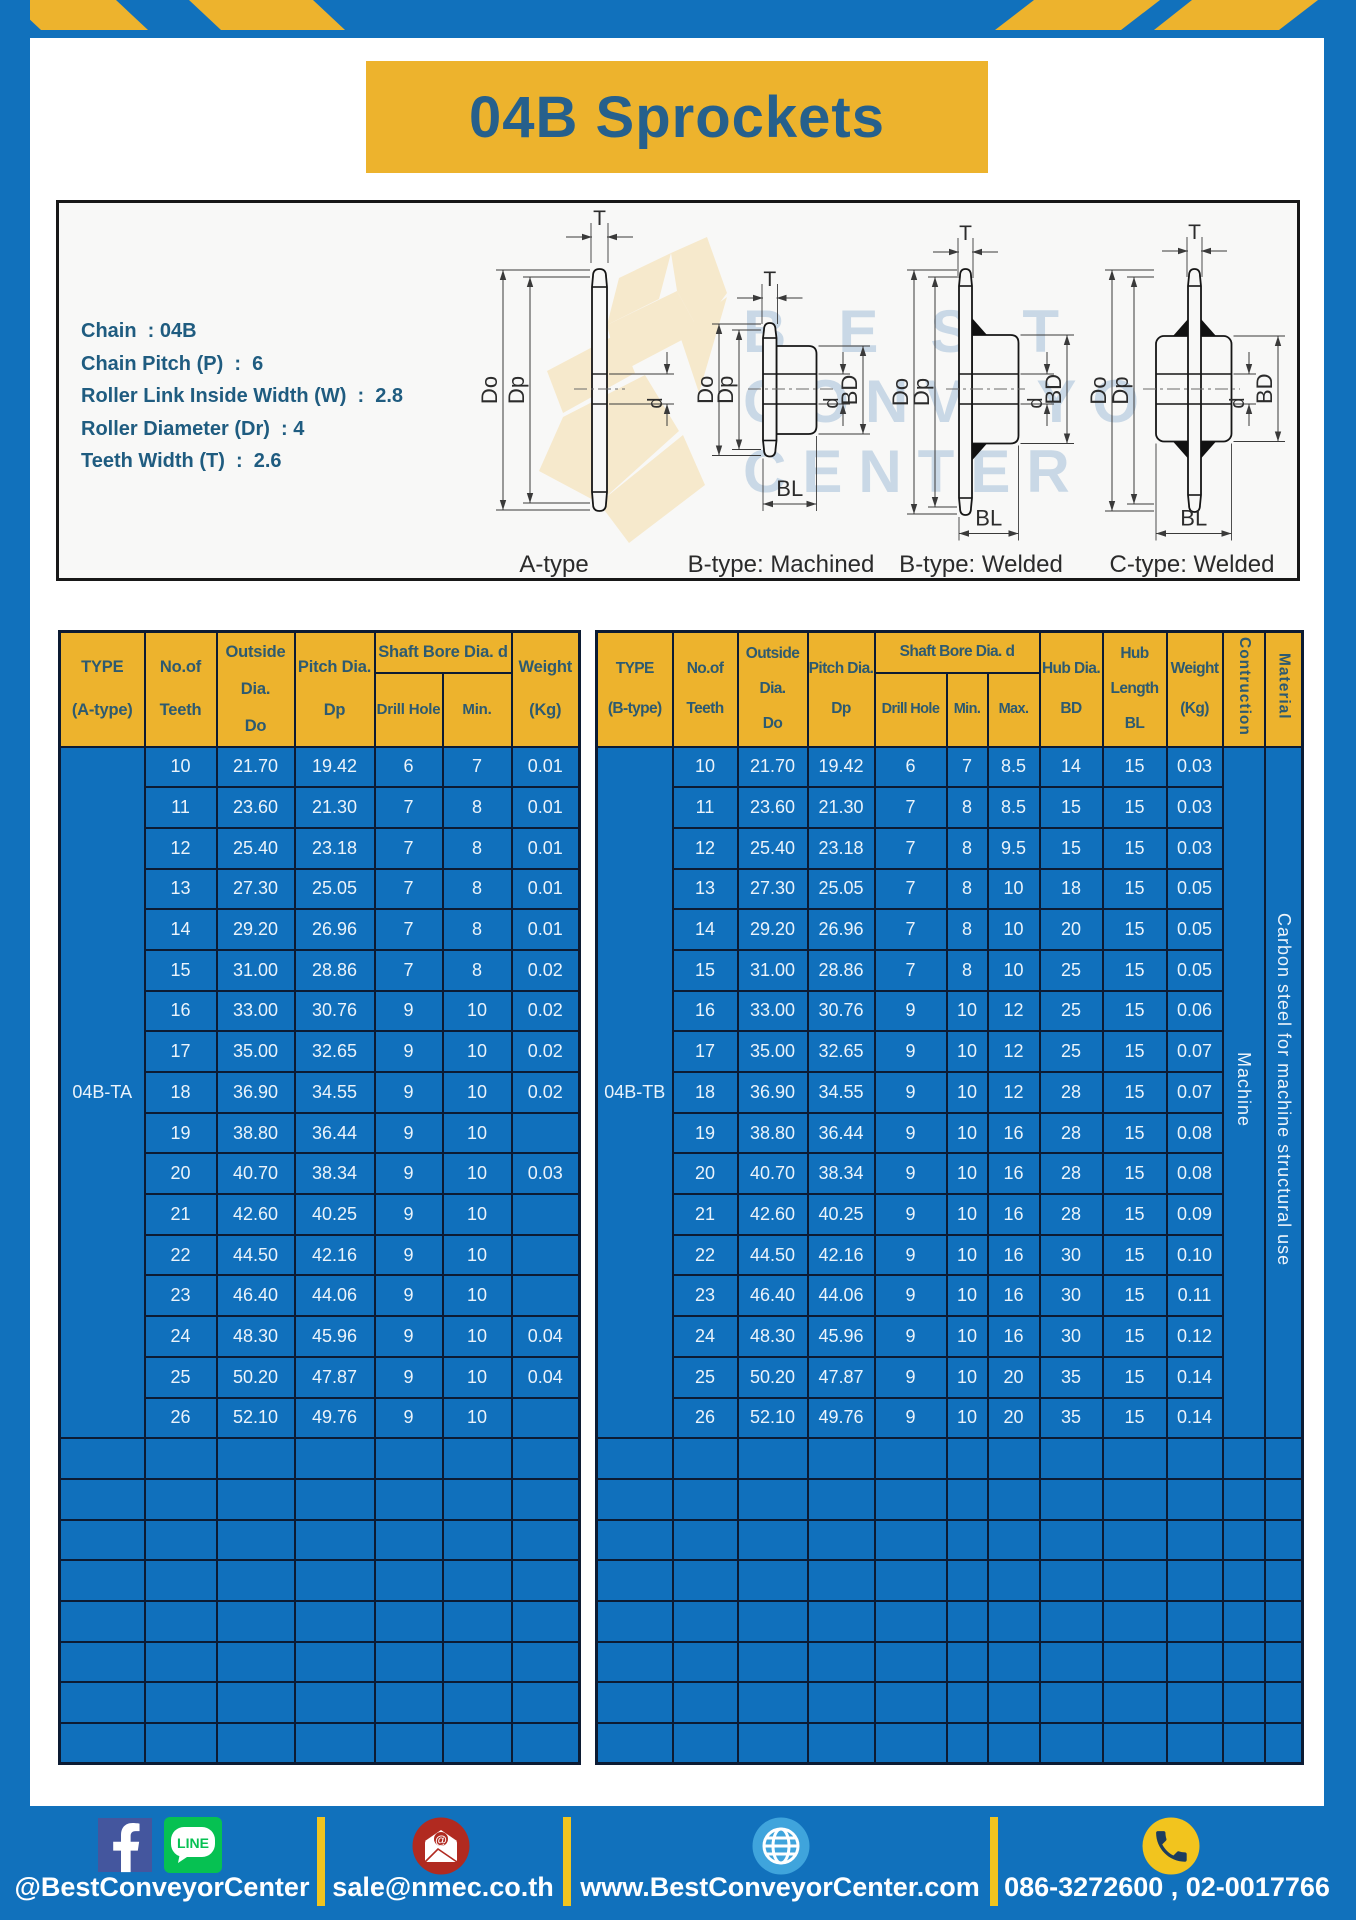 Image resolution: width=1356 pixels, height=1920 pixels. What do you see at coordinates (1264, 388) in the screenshot?
I see `dim-label: BD` at bounding box center [1264, 388].